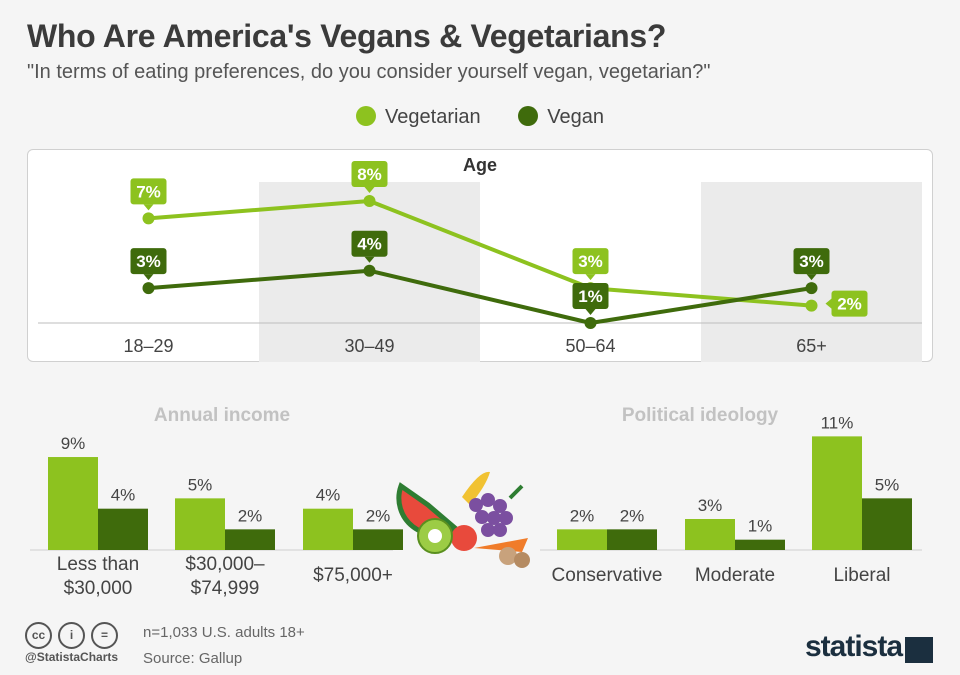  What do you see at coordinates (73, 443) in the screenshot?
I see `bar-value-label: 9%` at bounding box center [73, 443].